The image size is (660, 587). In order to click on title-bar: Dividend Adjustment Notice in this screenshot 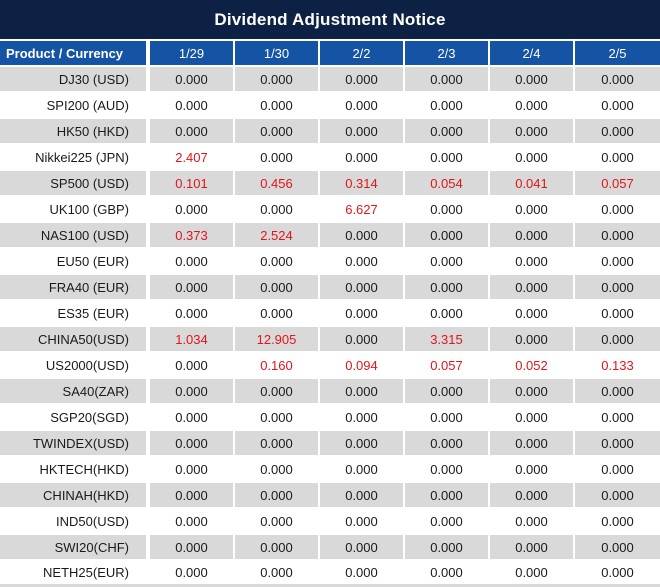, I will do `click(330, 20)`.